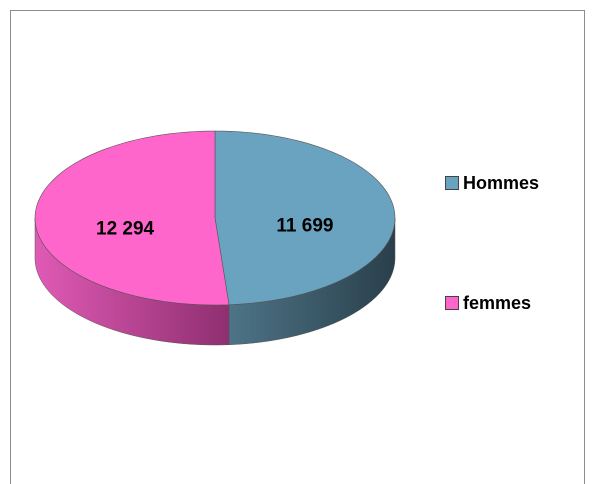  Describe the element at coordinates (304, 225) in the screenshot. I see `value-label: 11 699` at that location.